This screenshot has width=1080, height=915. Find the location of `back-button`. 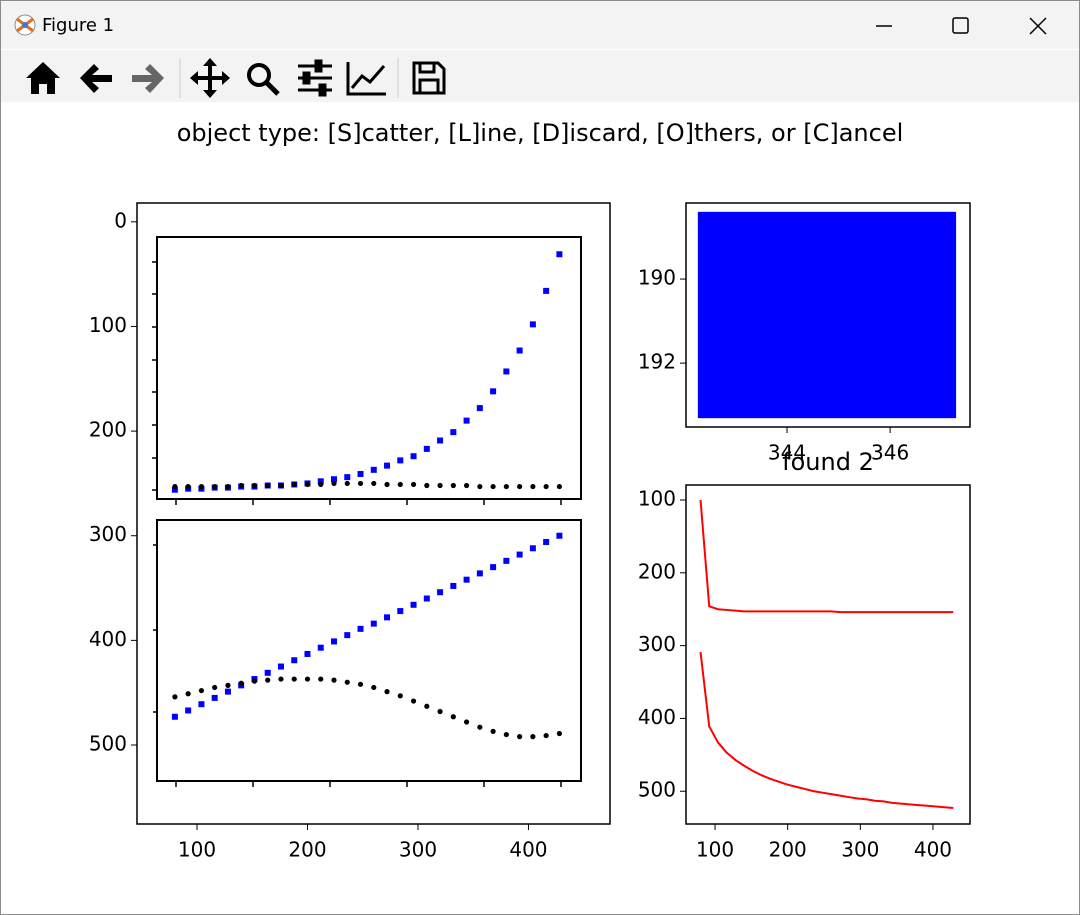

back-button is located at coordinates (96, 78).